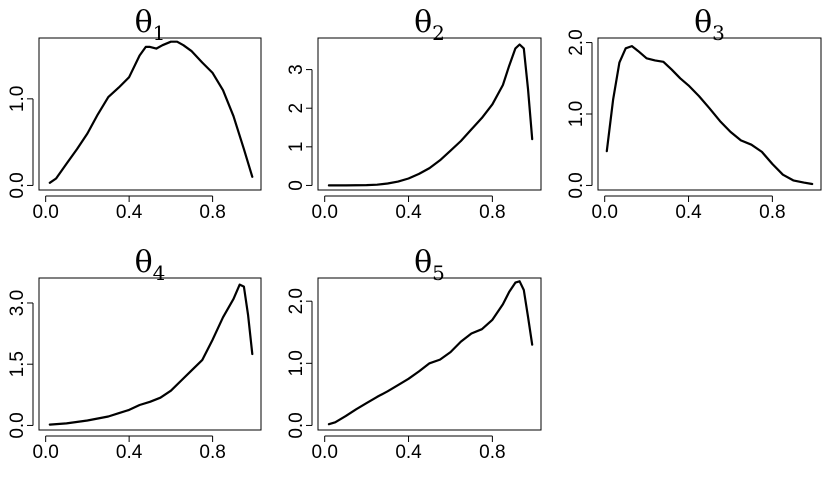 This screenshot has width=840, height=480. I want to click on panel-theta-1: θ1 0.0 0.4 0.8 0.0 1.0, so click(134, 114).